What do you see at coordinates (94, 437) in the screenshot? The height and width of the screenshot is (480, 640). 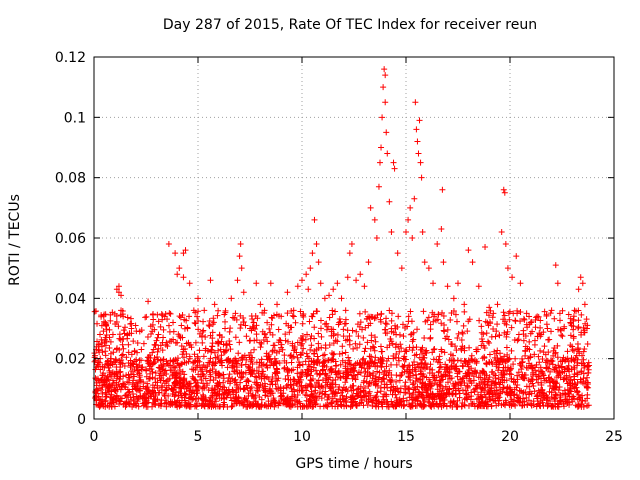 I see `x-tick-label: 0` at bounding box center [94, 437].